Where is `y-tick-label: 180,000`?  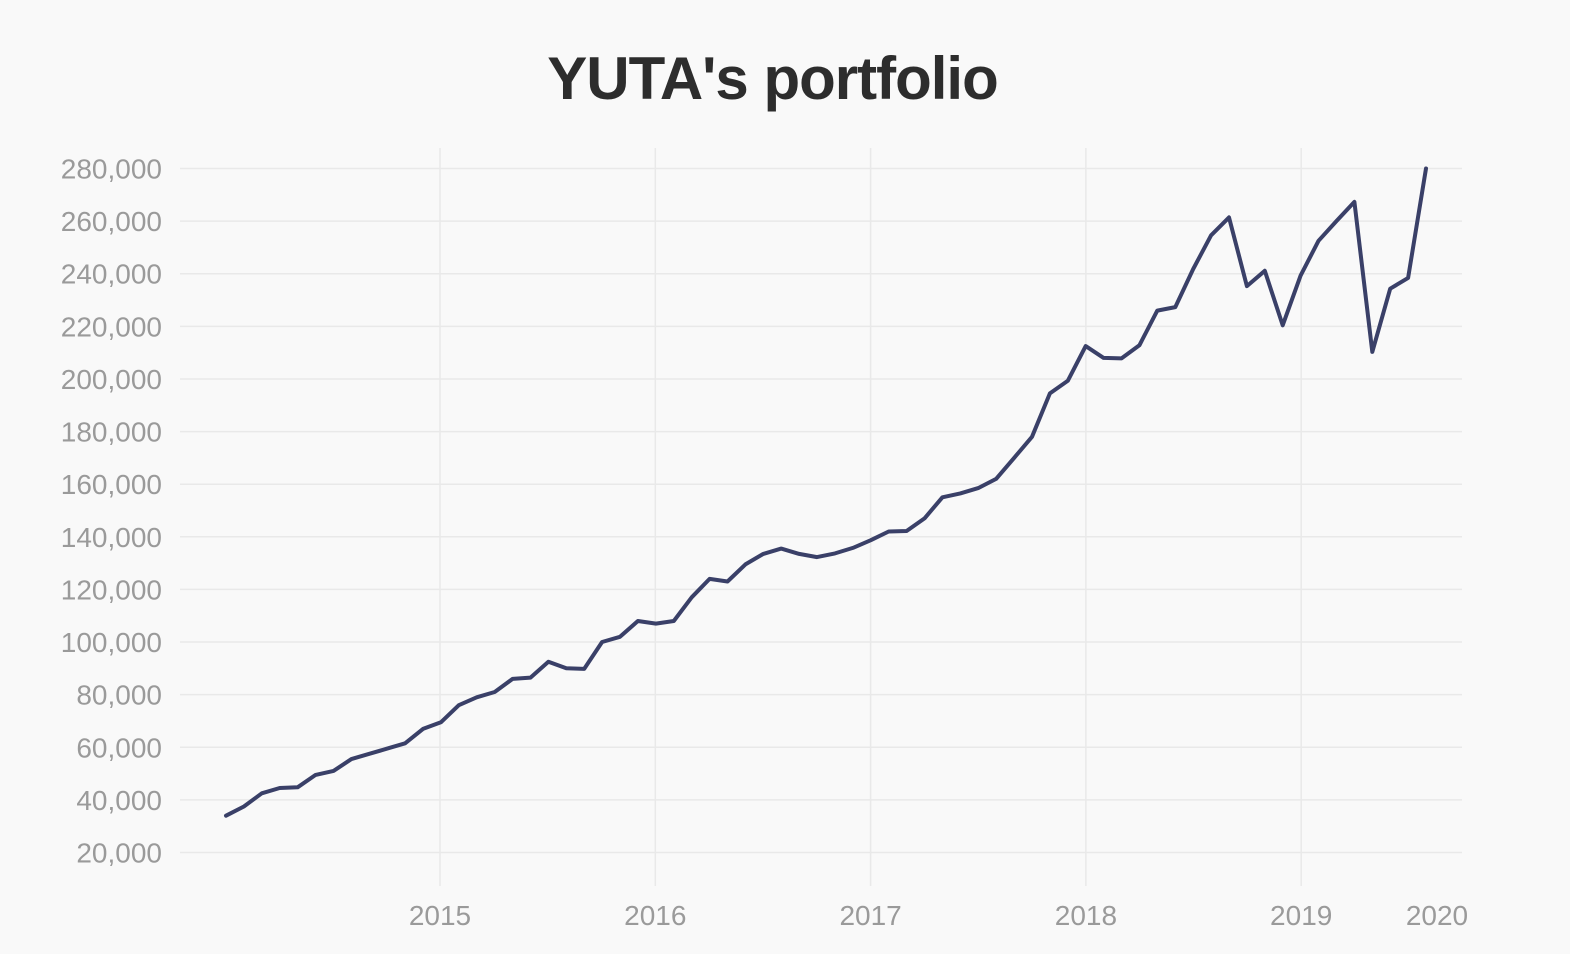 y-tick-label: 180,000 is located at coordinates (111, 432).